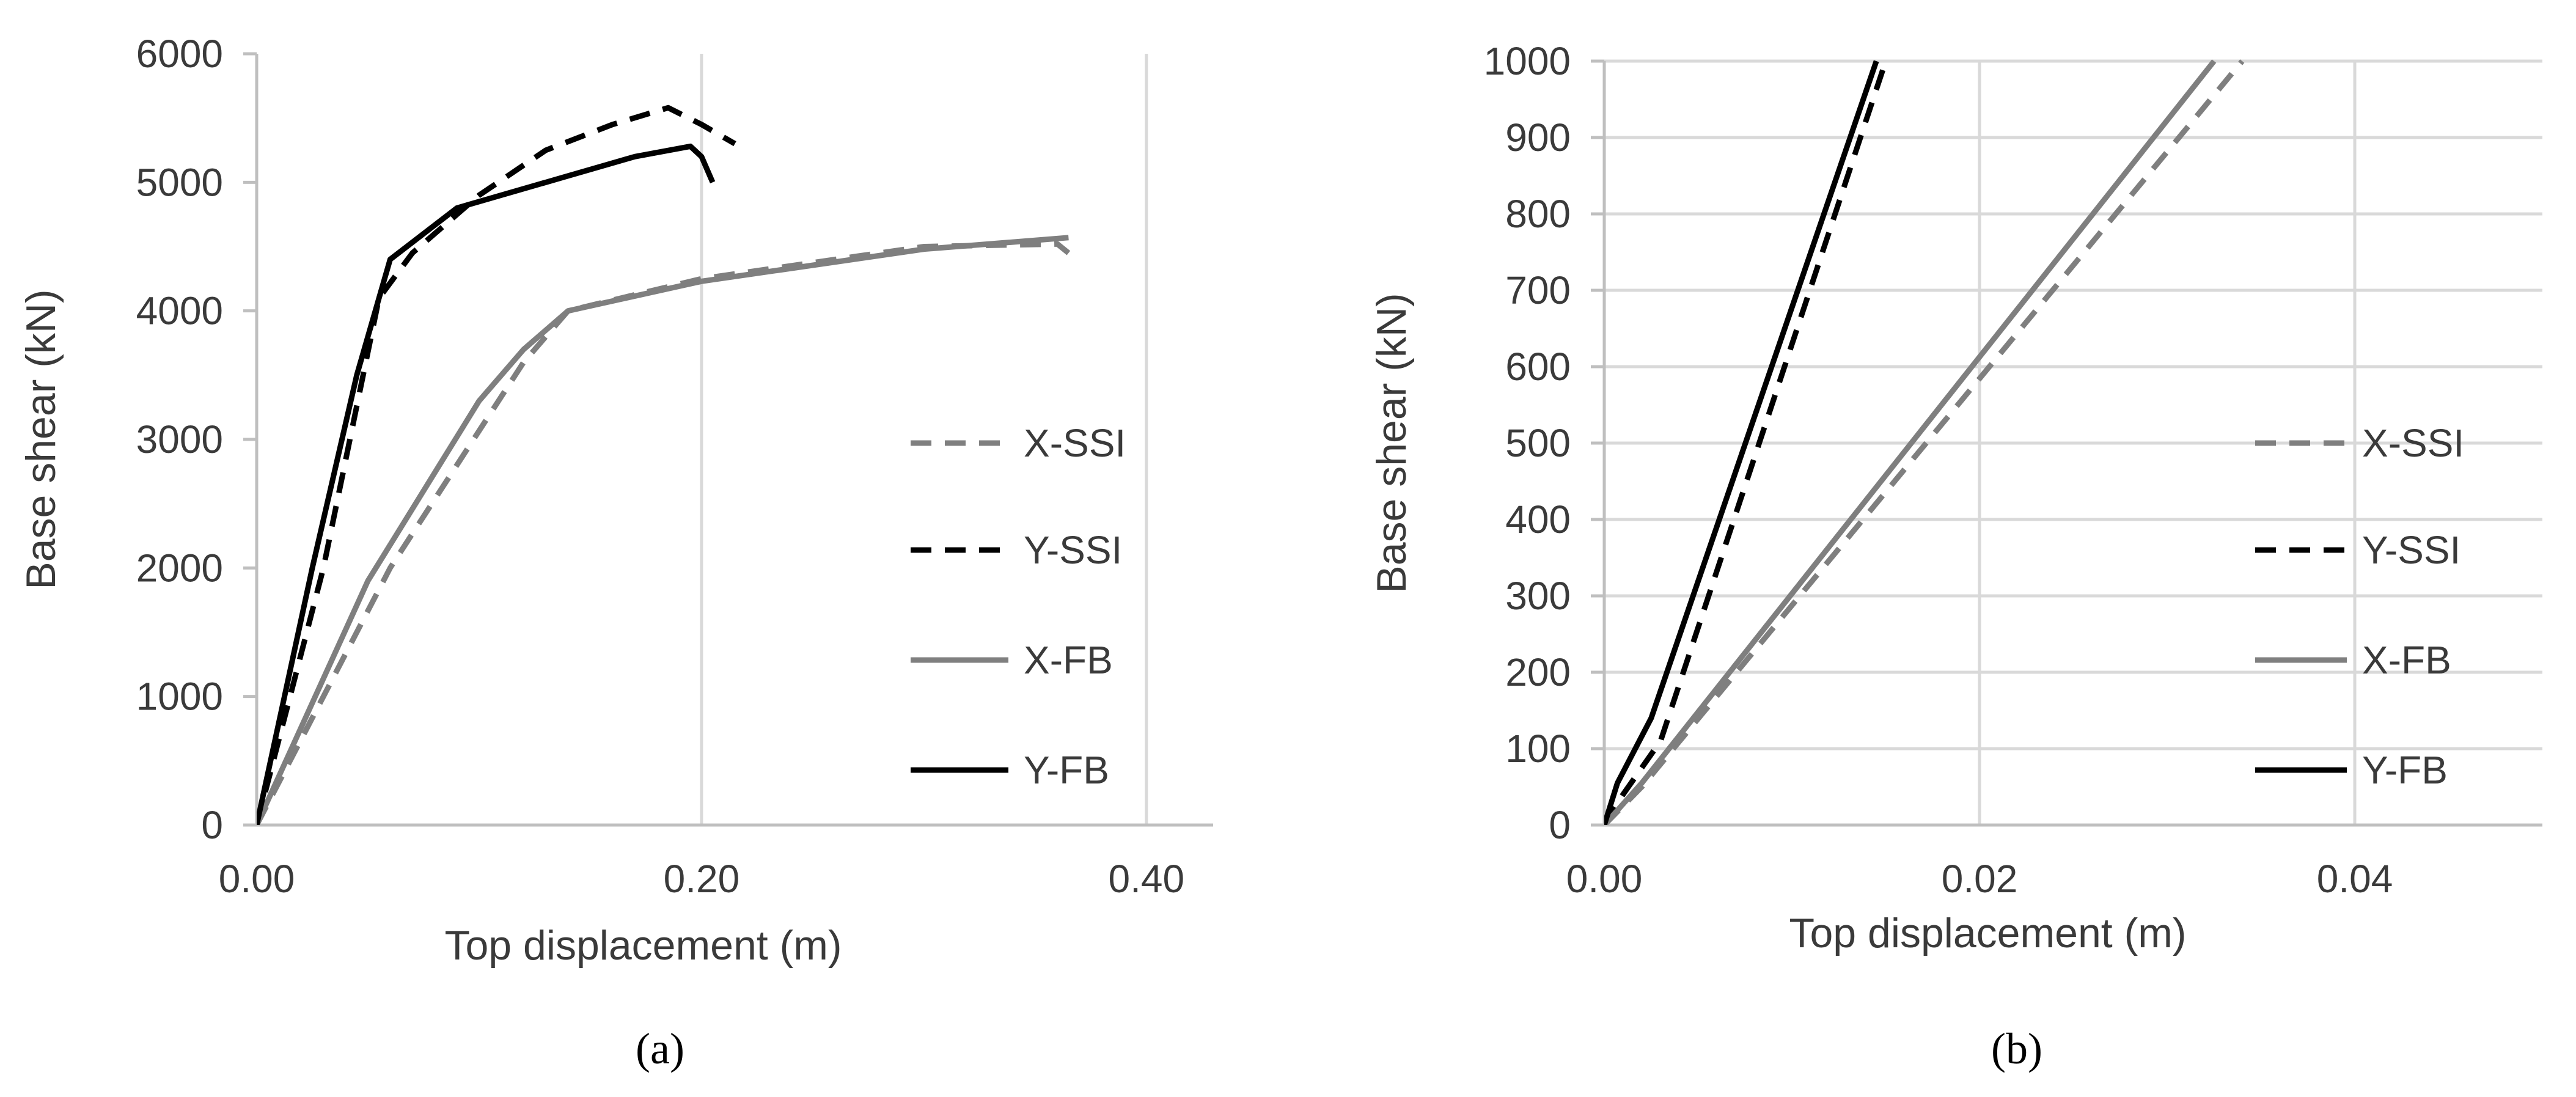 This screenshot has height=1097, width=2576. What do you see at coordinates (1147, 879) in the screenshot?
I see `x-tick-label: 0.40` at bounding box center [1147, 879].